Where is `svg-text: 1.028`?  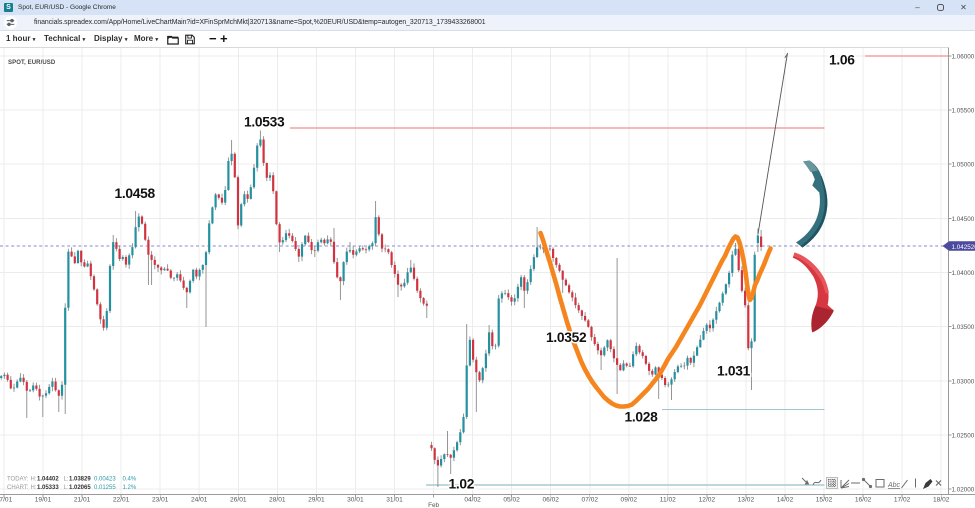 svg-text: 1.028 is located at coordinates (642, 417).